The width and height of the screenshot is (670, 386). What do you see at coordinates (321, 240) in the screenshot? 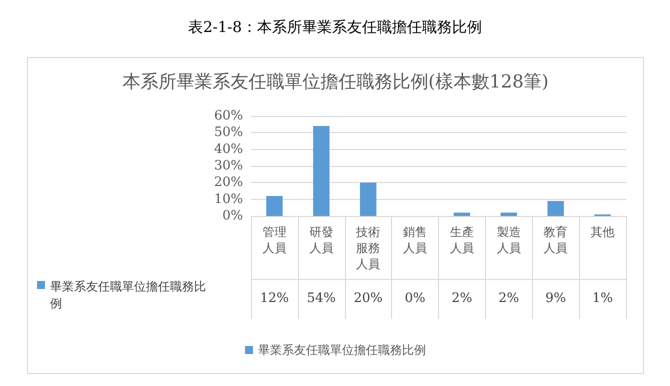
I see `x-tick-label: 研發人員` at bounding box center [321, 240].